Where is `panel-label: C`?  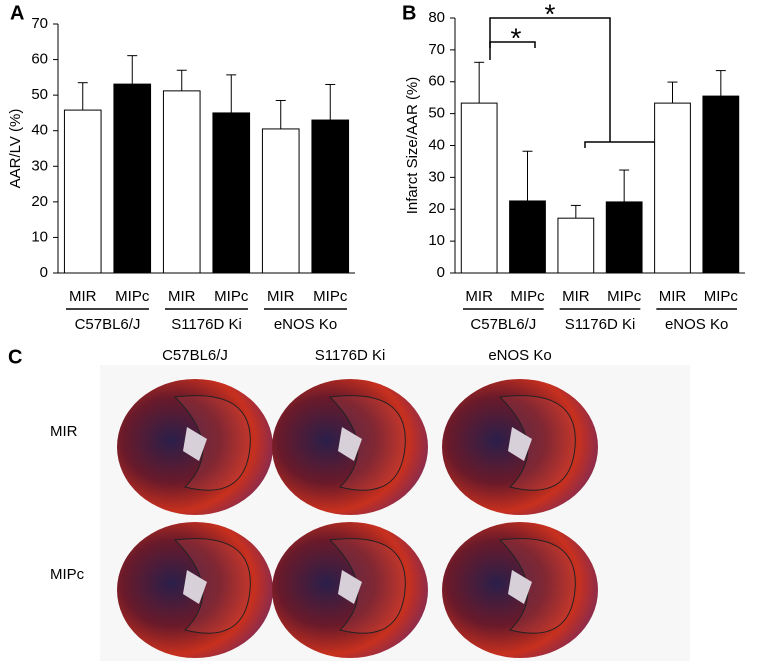 panel-label: C is located at coordinates (15, 357).